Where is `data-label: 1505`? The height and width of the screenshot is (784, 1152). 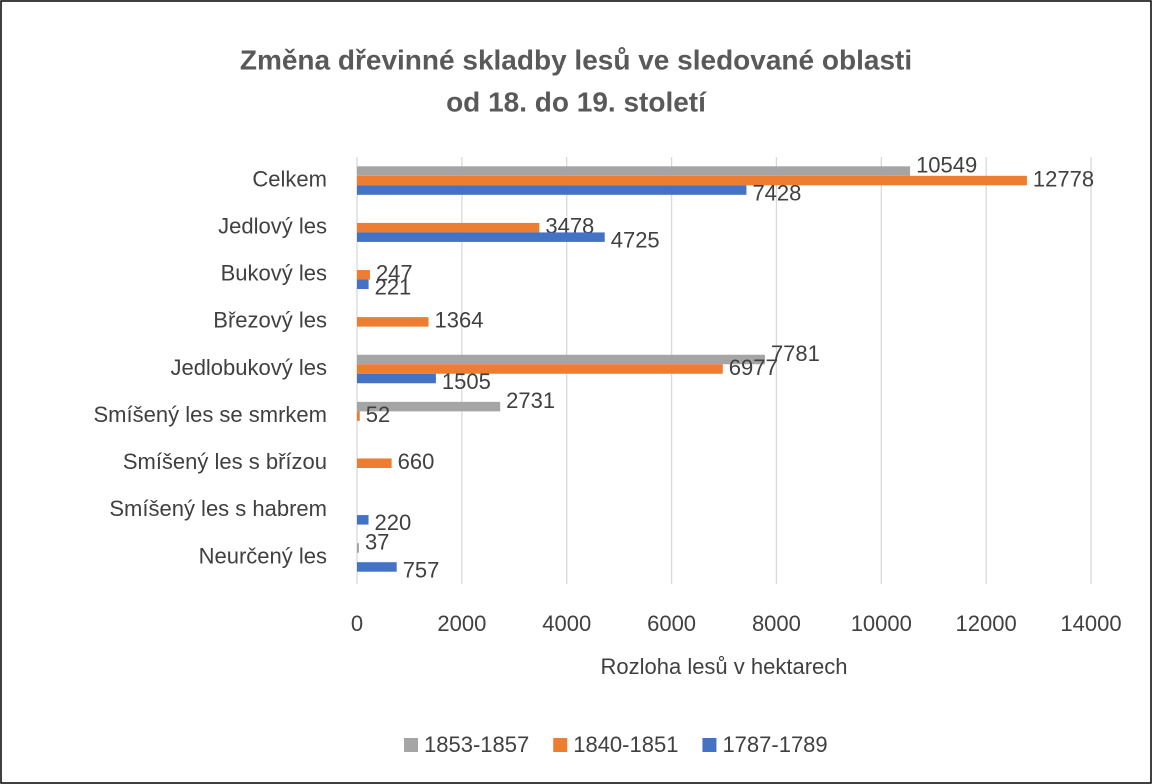 data-label: 1505 is located at coordinates (466, 381).